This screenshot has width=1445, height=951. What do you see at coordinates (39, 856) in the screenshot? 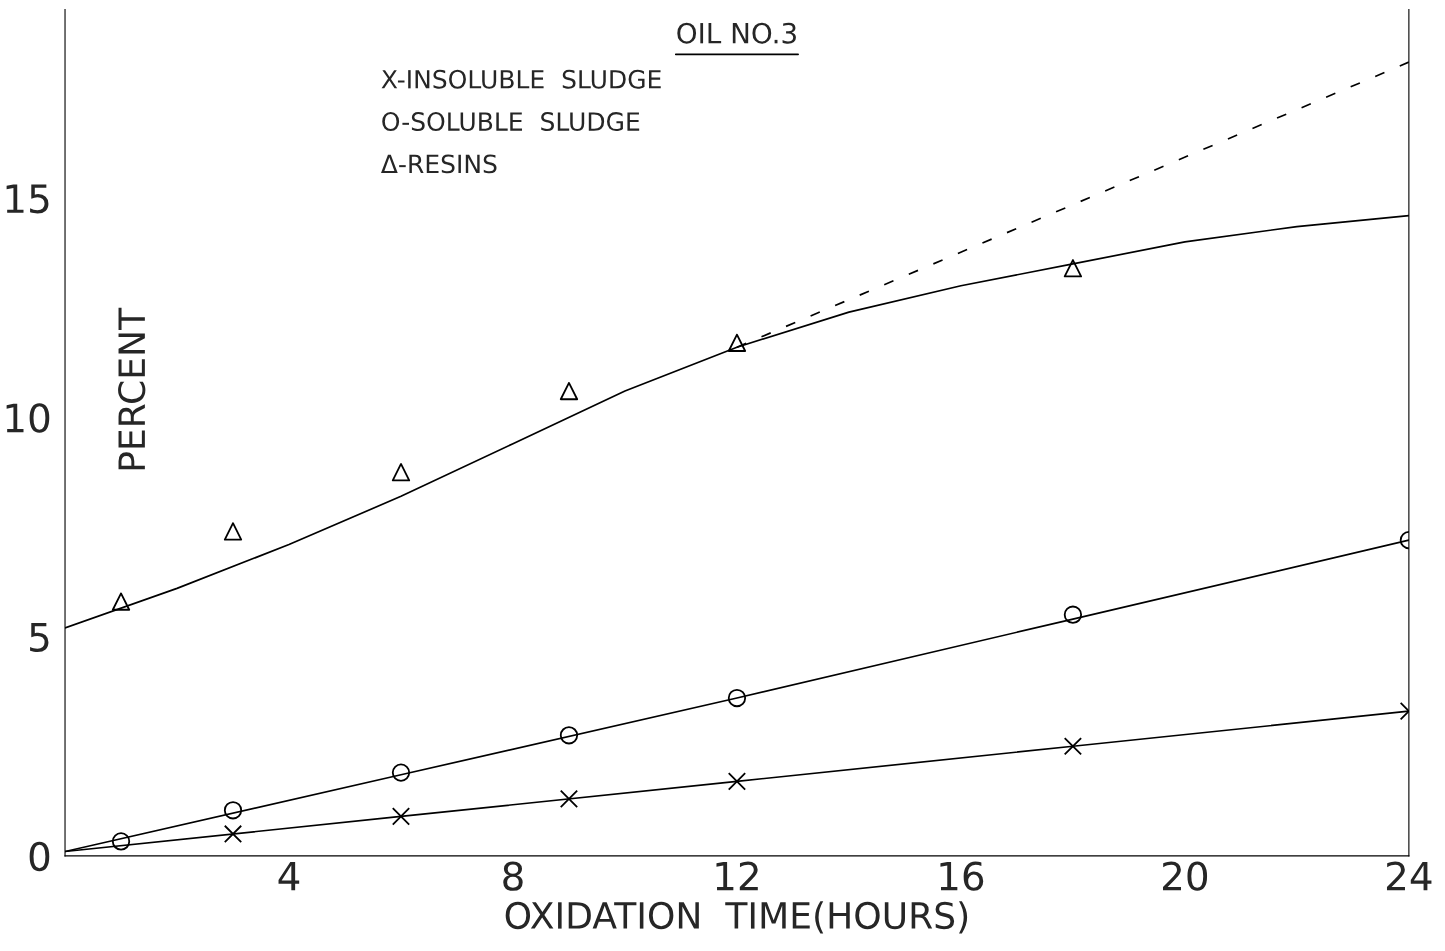
I see `y-tick-label: 0` at bounding box center [39, 856].